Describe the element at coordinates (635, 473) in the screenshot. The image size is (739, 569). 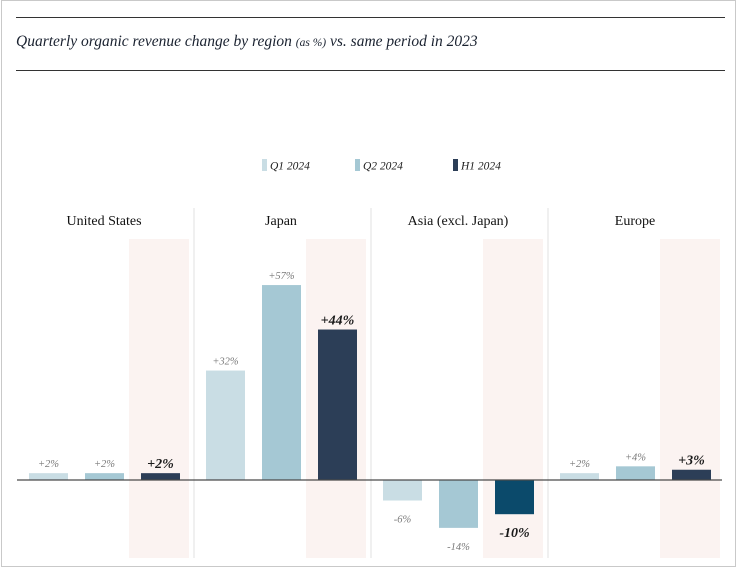
I see `bar-q2-2024-europe` at that location.